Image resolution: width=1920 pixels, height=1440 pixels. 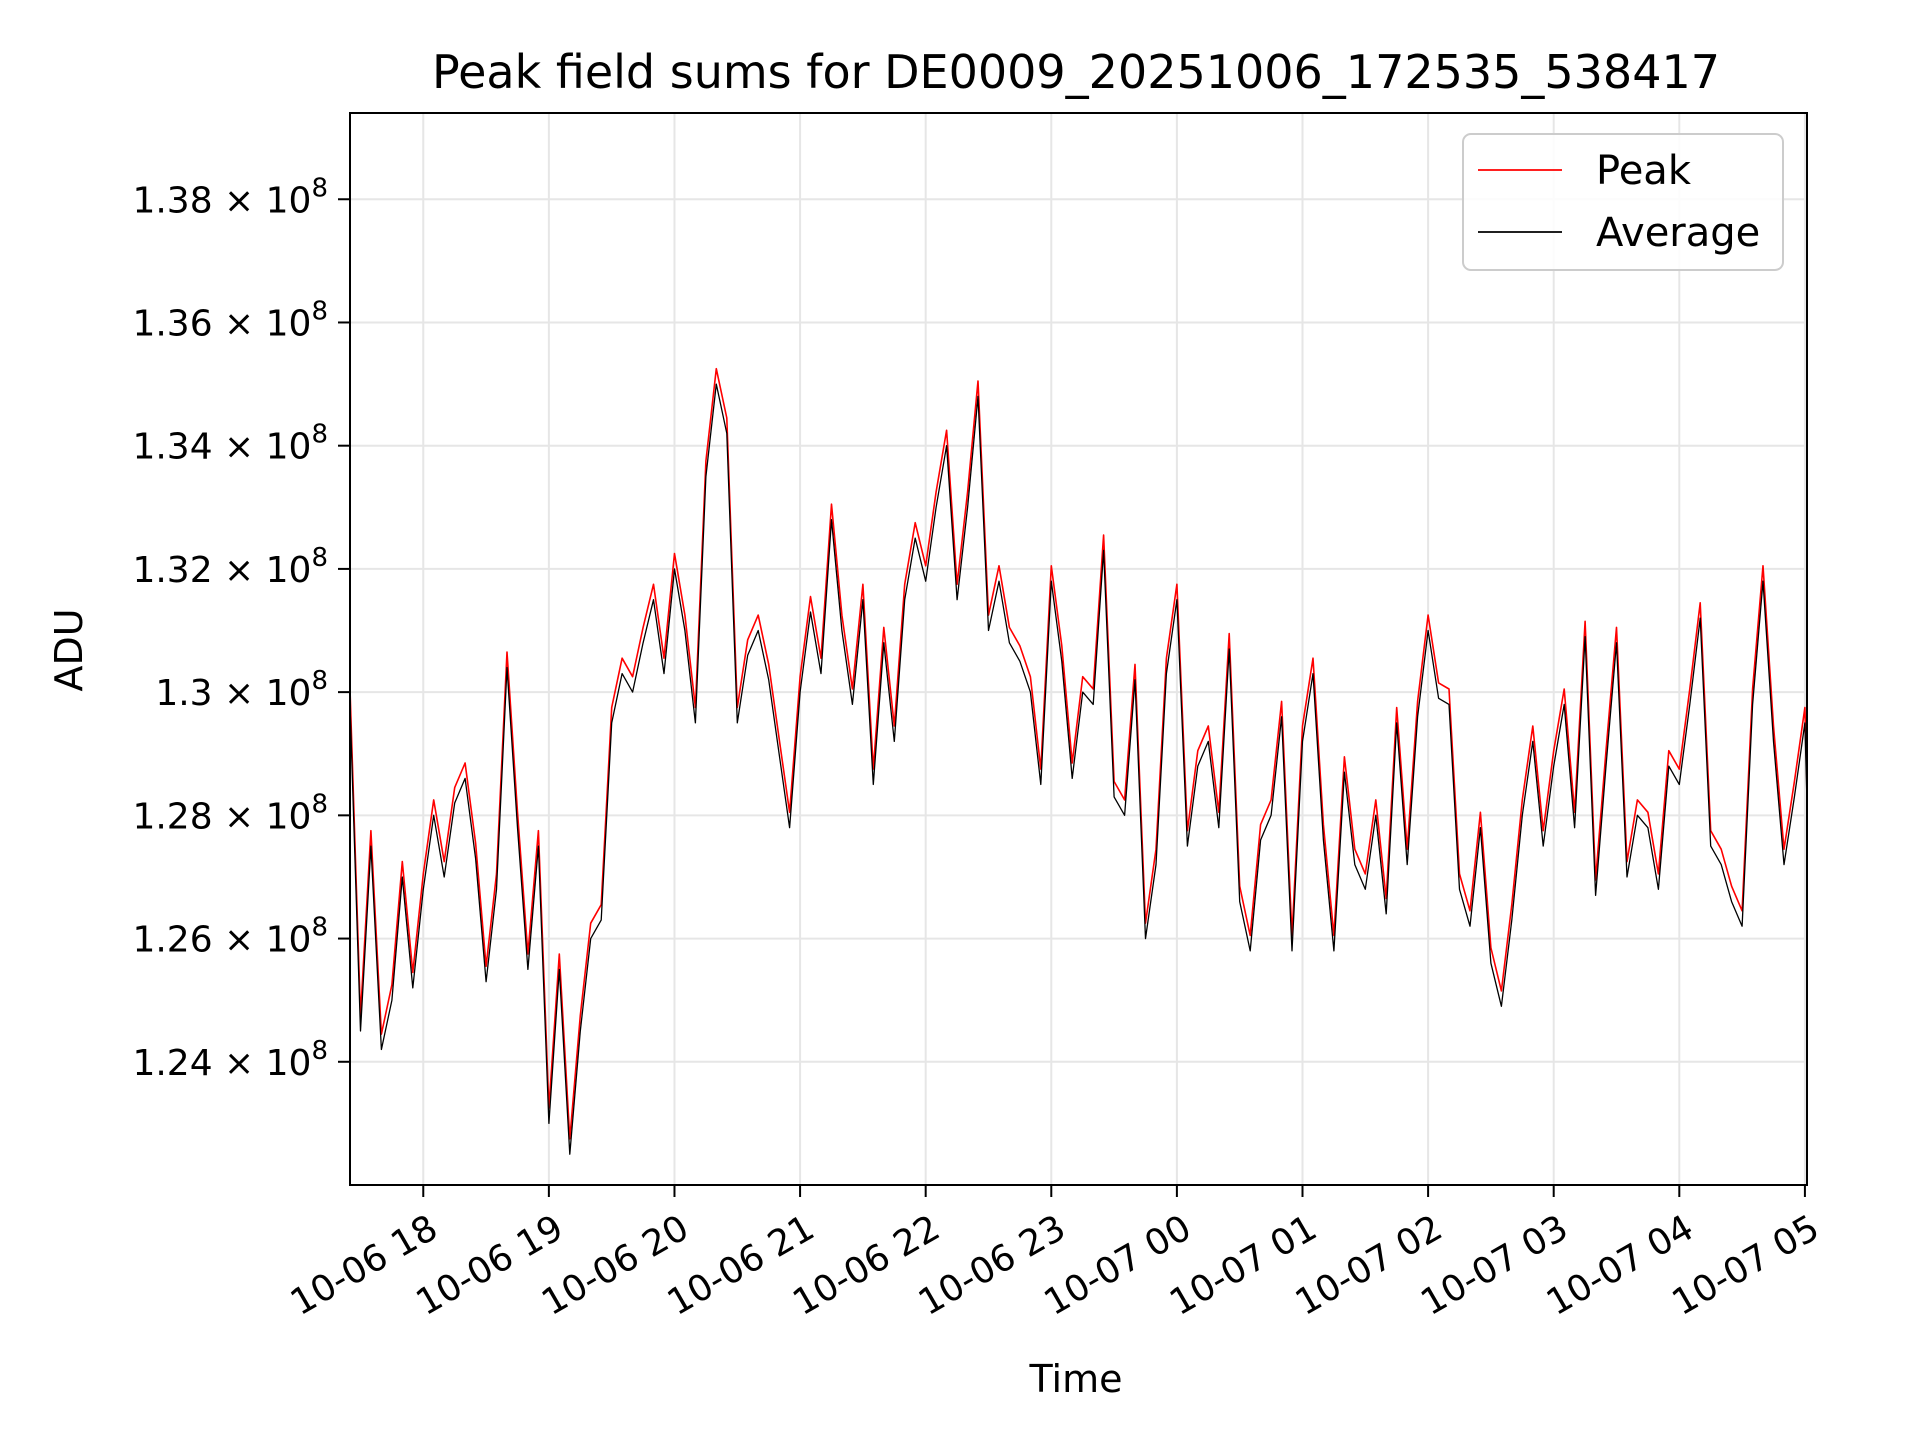 I want to click on legend-label-average: Average, so click(x=1678, y=233).